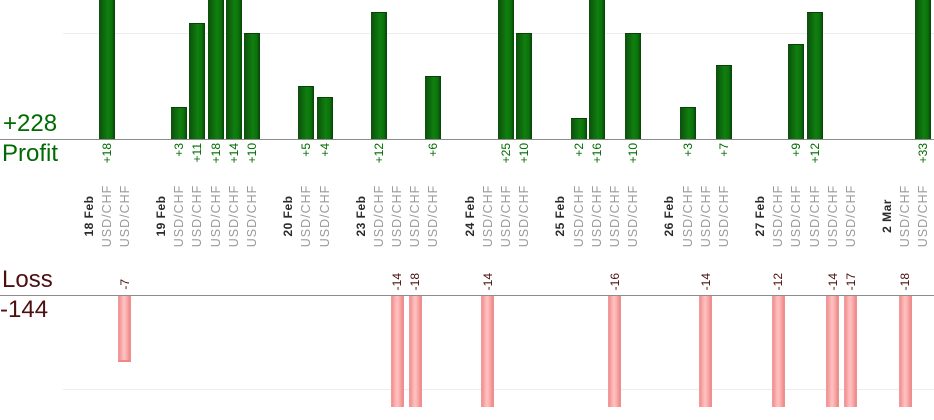 This screenshot has width=934, height=420. I want to click on date-label: 2 Mar, so click(887, 216).